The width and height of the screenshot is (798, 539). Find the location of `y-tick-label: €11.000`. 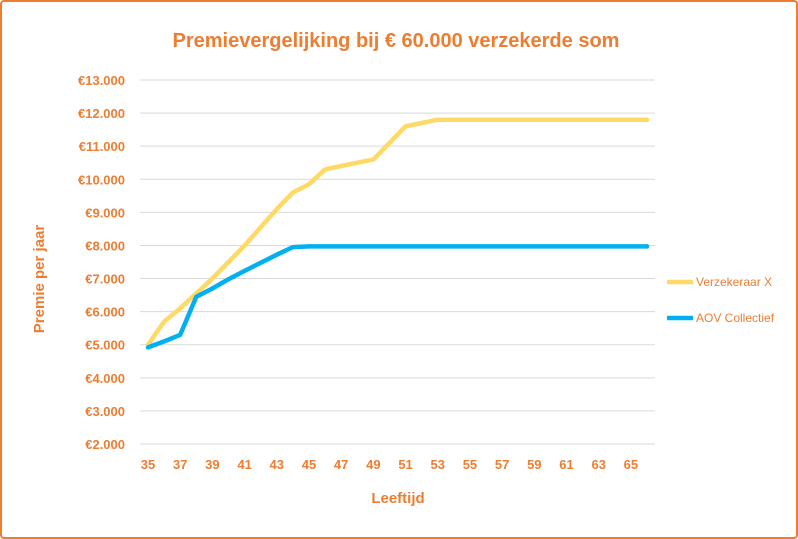

y-tick-label: €11.000 is located at coordinates (102, 146).